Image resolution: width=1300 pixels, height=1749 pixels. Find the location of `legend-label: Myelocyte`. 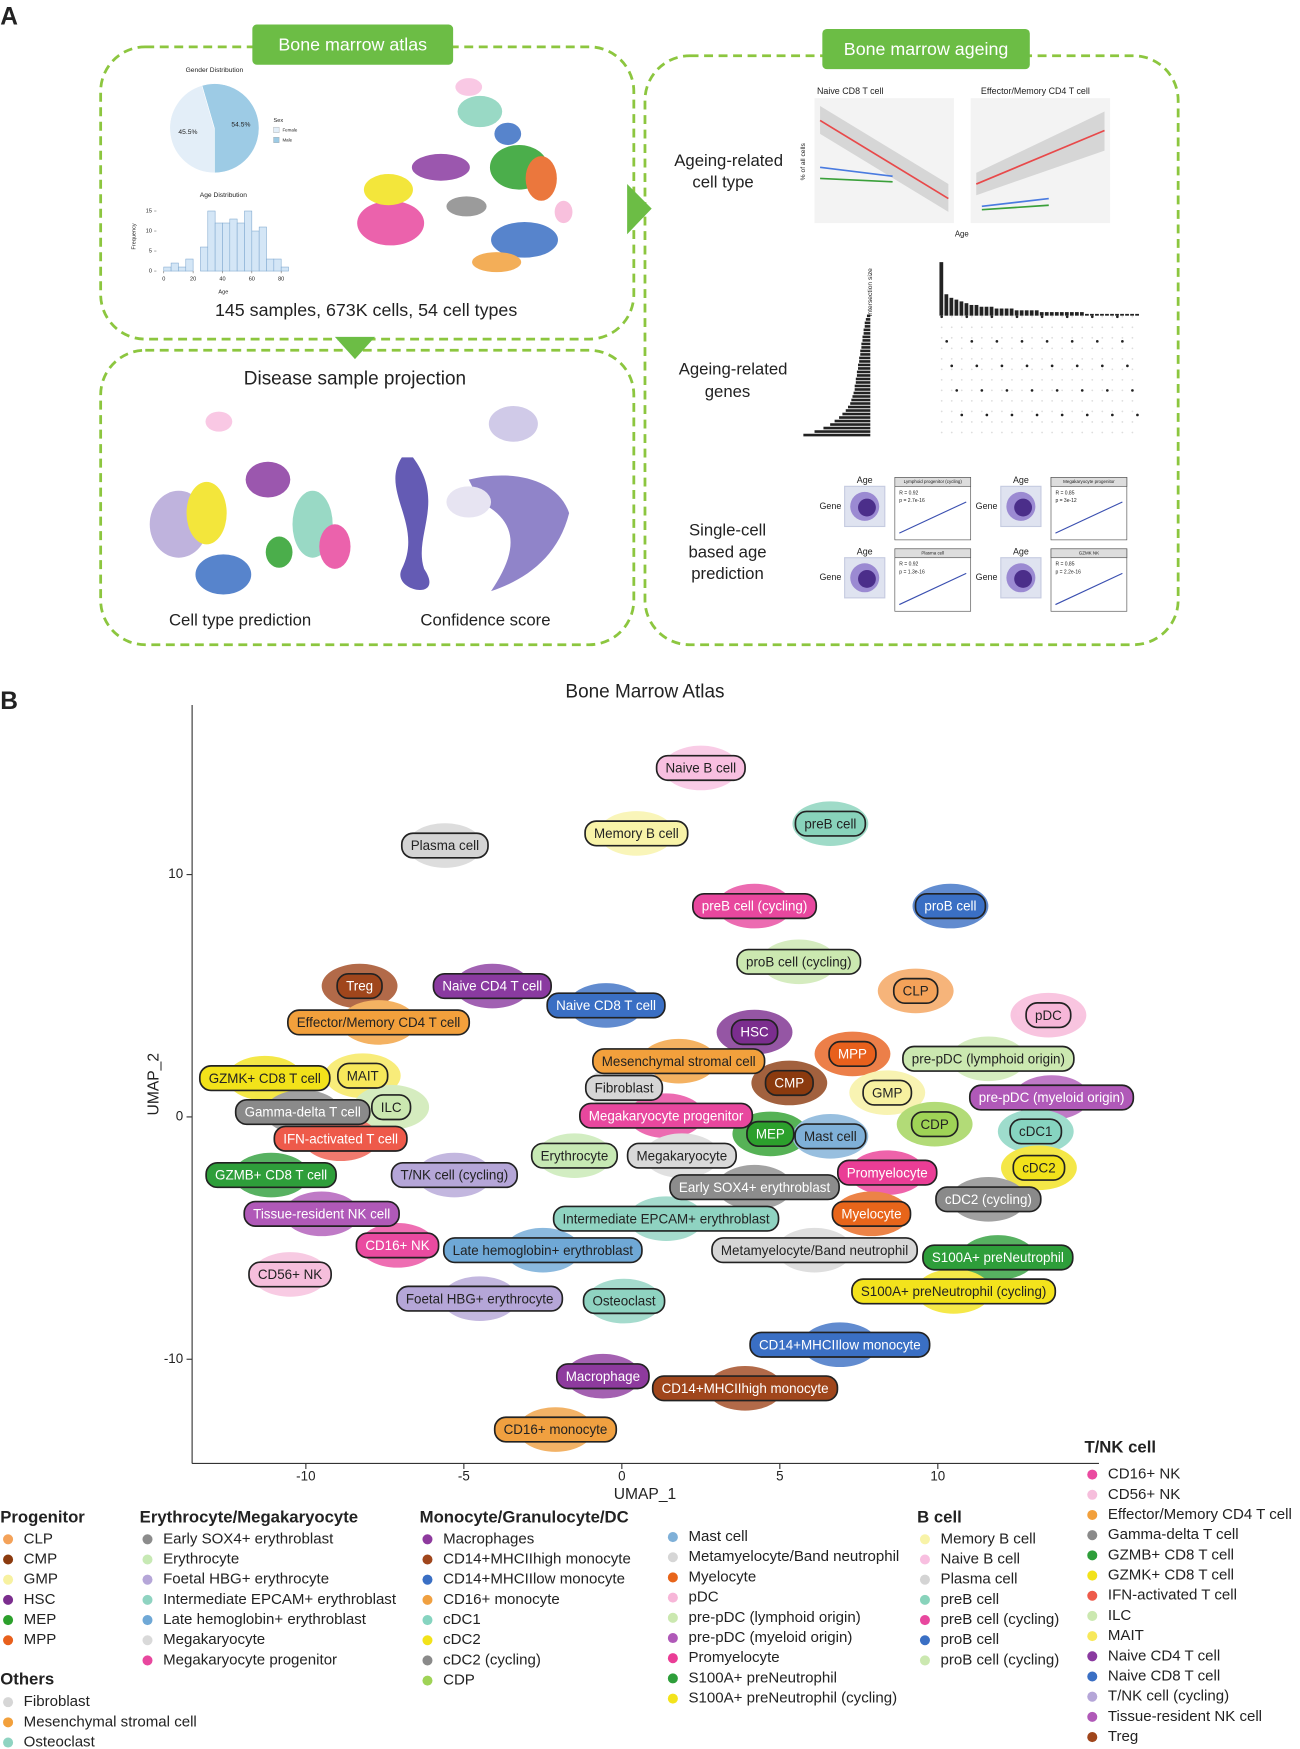

legend-label: Myelocyte is located at coordinates (722, 1576).